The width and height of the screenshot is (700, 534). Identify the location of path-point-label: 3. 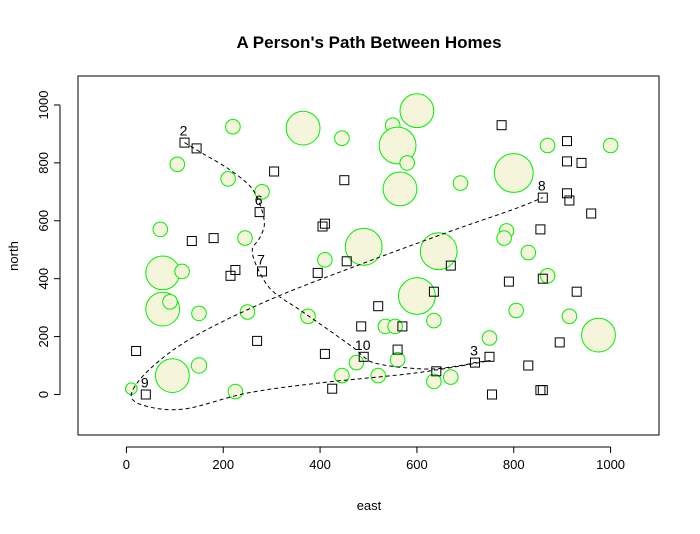
(474, 351).